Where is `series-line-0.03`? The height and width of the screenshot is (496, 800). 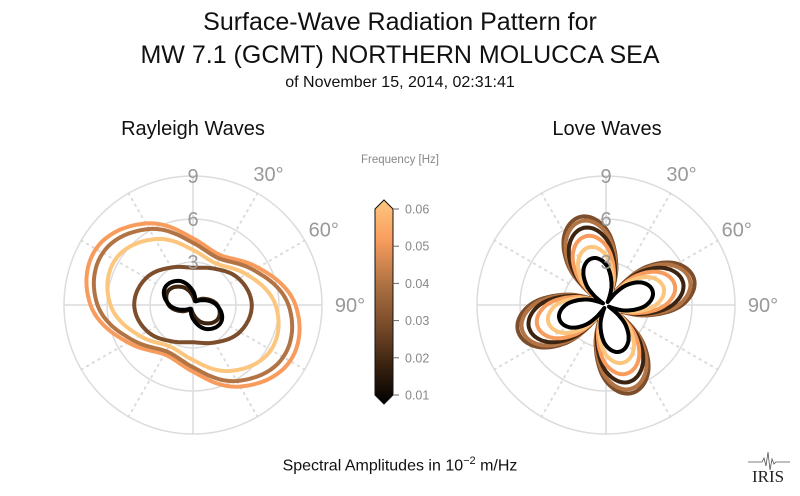 series-line-0.03 is located at coordinates (193, 305).